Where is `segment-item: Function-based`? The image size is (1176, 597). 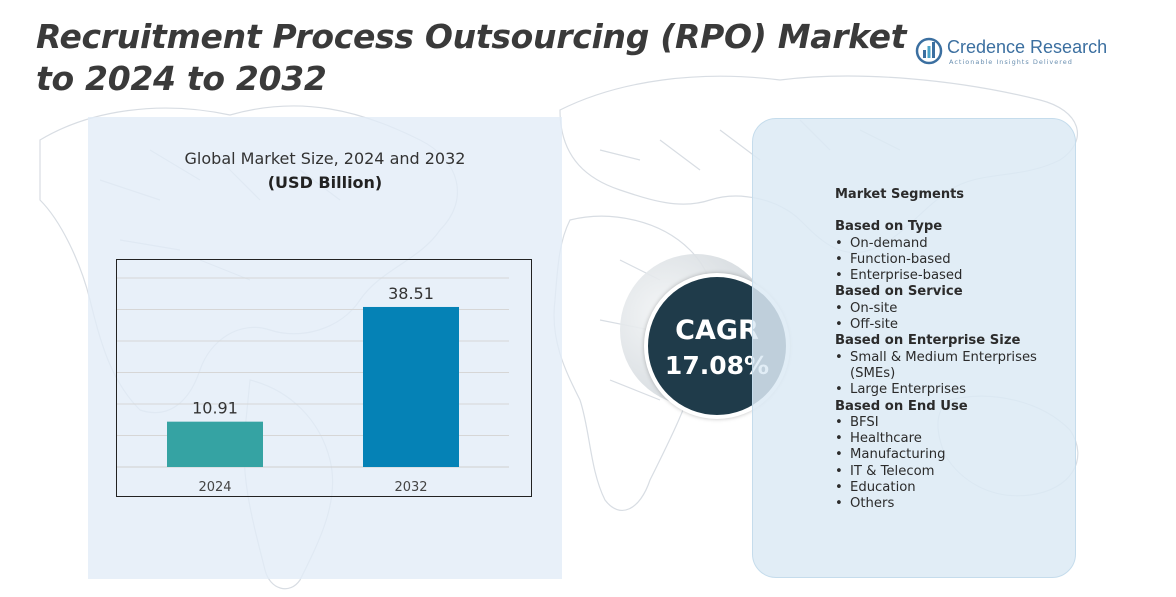
segment-item: Function-based is located at coordinates (953, 260).